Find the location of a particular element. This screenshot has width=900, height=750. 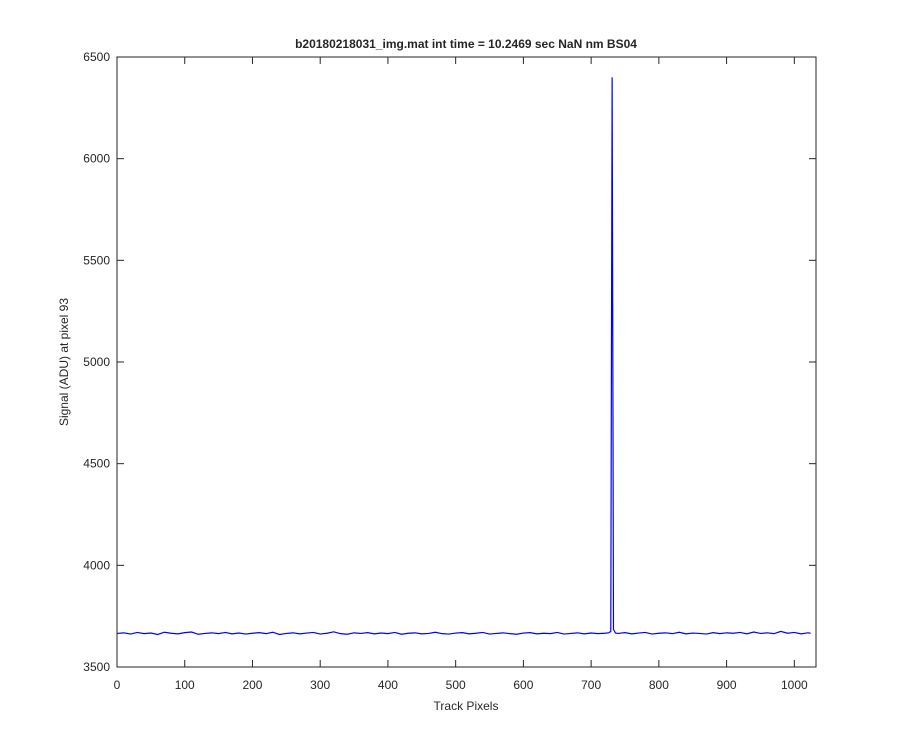

x-axis-label: Track Pixels is located at coordinates (466, 706).